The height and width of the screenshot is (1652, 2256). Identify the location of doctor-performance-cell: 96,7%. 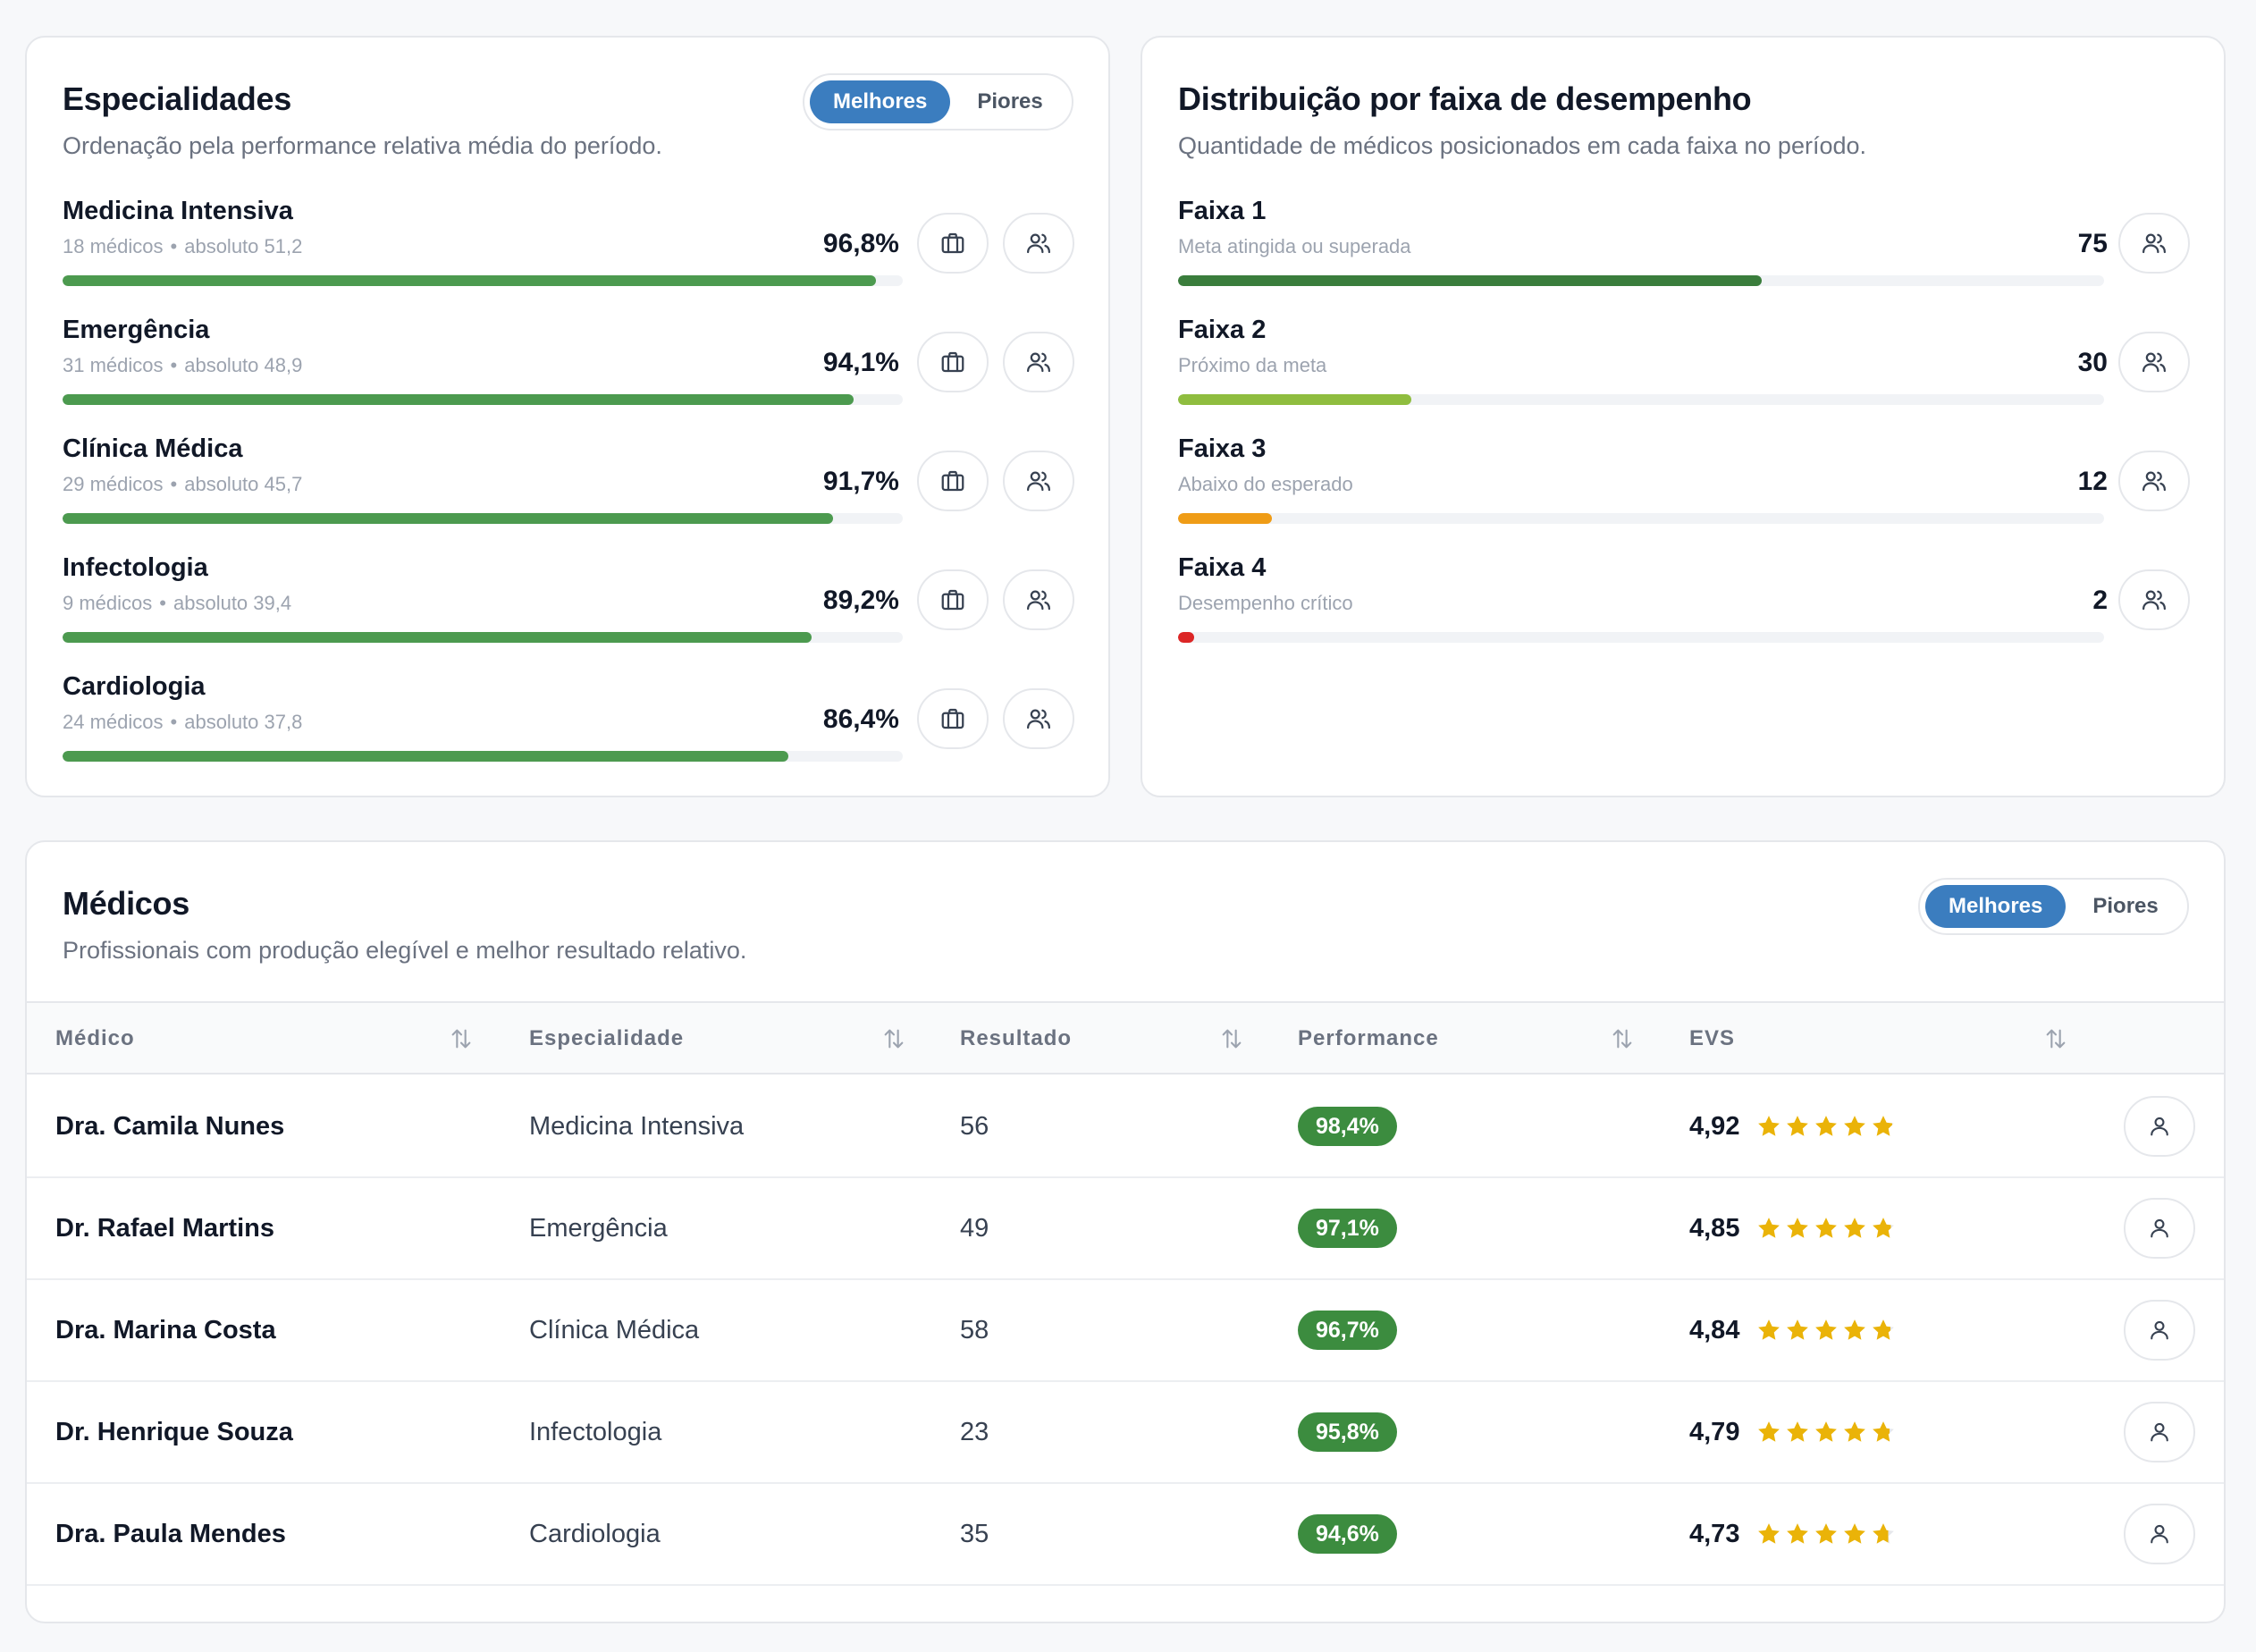
(1348, 1330).